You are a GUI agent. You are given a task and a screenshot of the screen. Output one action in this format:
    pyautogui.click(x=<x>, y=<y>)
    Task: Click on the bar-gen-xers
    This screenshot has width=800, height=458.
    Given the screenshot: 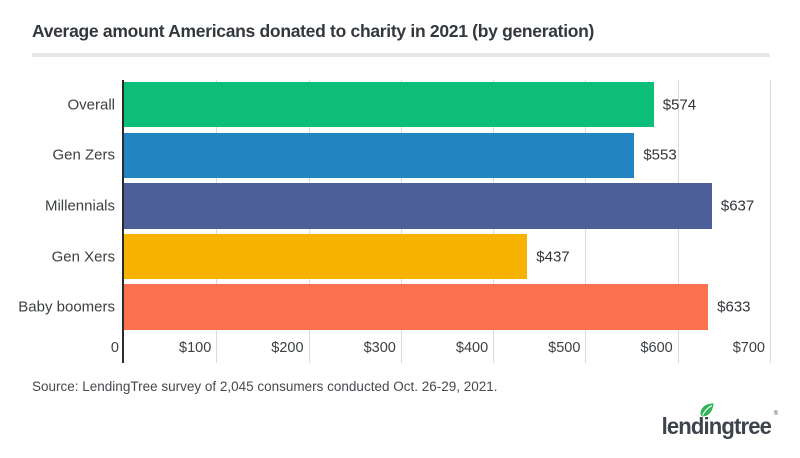 What is the action you would take?
    pyautogui.click(x=326, y=256)
    